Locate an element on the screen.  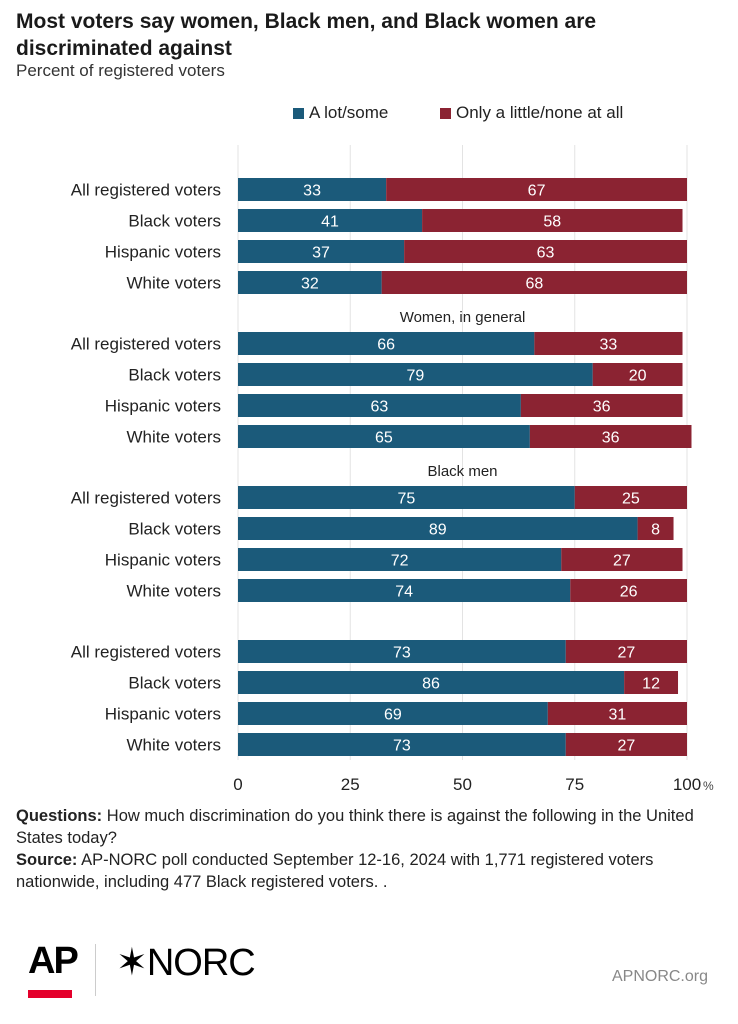
chart-subtitle: Percent of registered voters is located at coordinates (120, 70).